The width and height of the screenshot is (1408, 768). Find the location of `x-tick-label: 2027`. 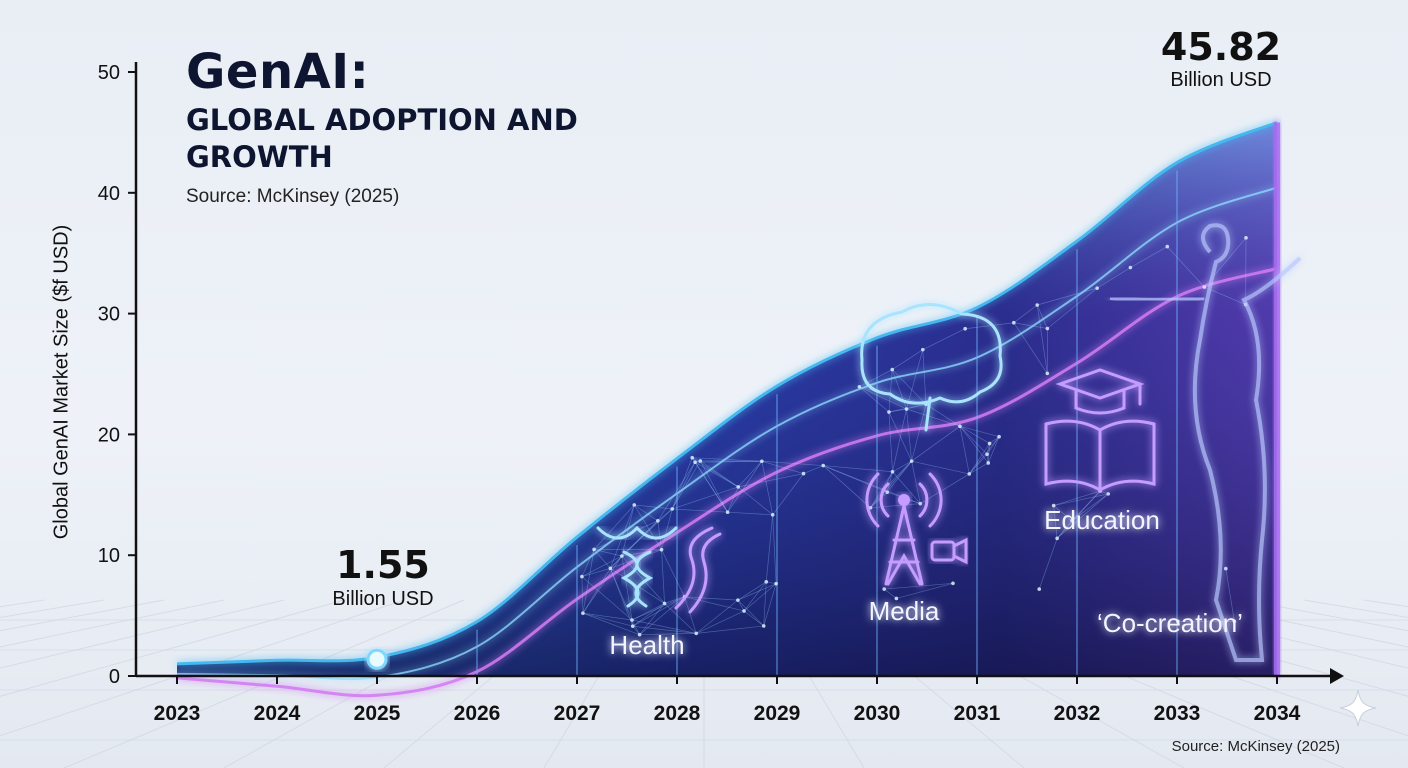

x-tick-label: 2027 is located at coordinates (577, 713).